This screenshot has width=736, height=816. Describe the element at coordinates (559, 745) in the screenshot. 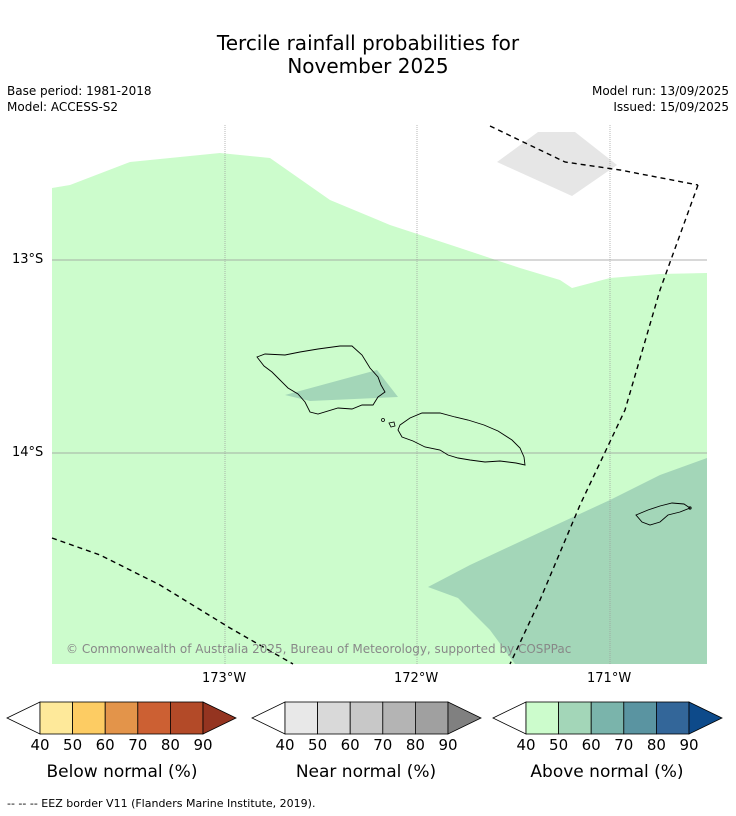

I see `colorbar-above-normal-tick-50: 50` at that location.